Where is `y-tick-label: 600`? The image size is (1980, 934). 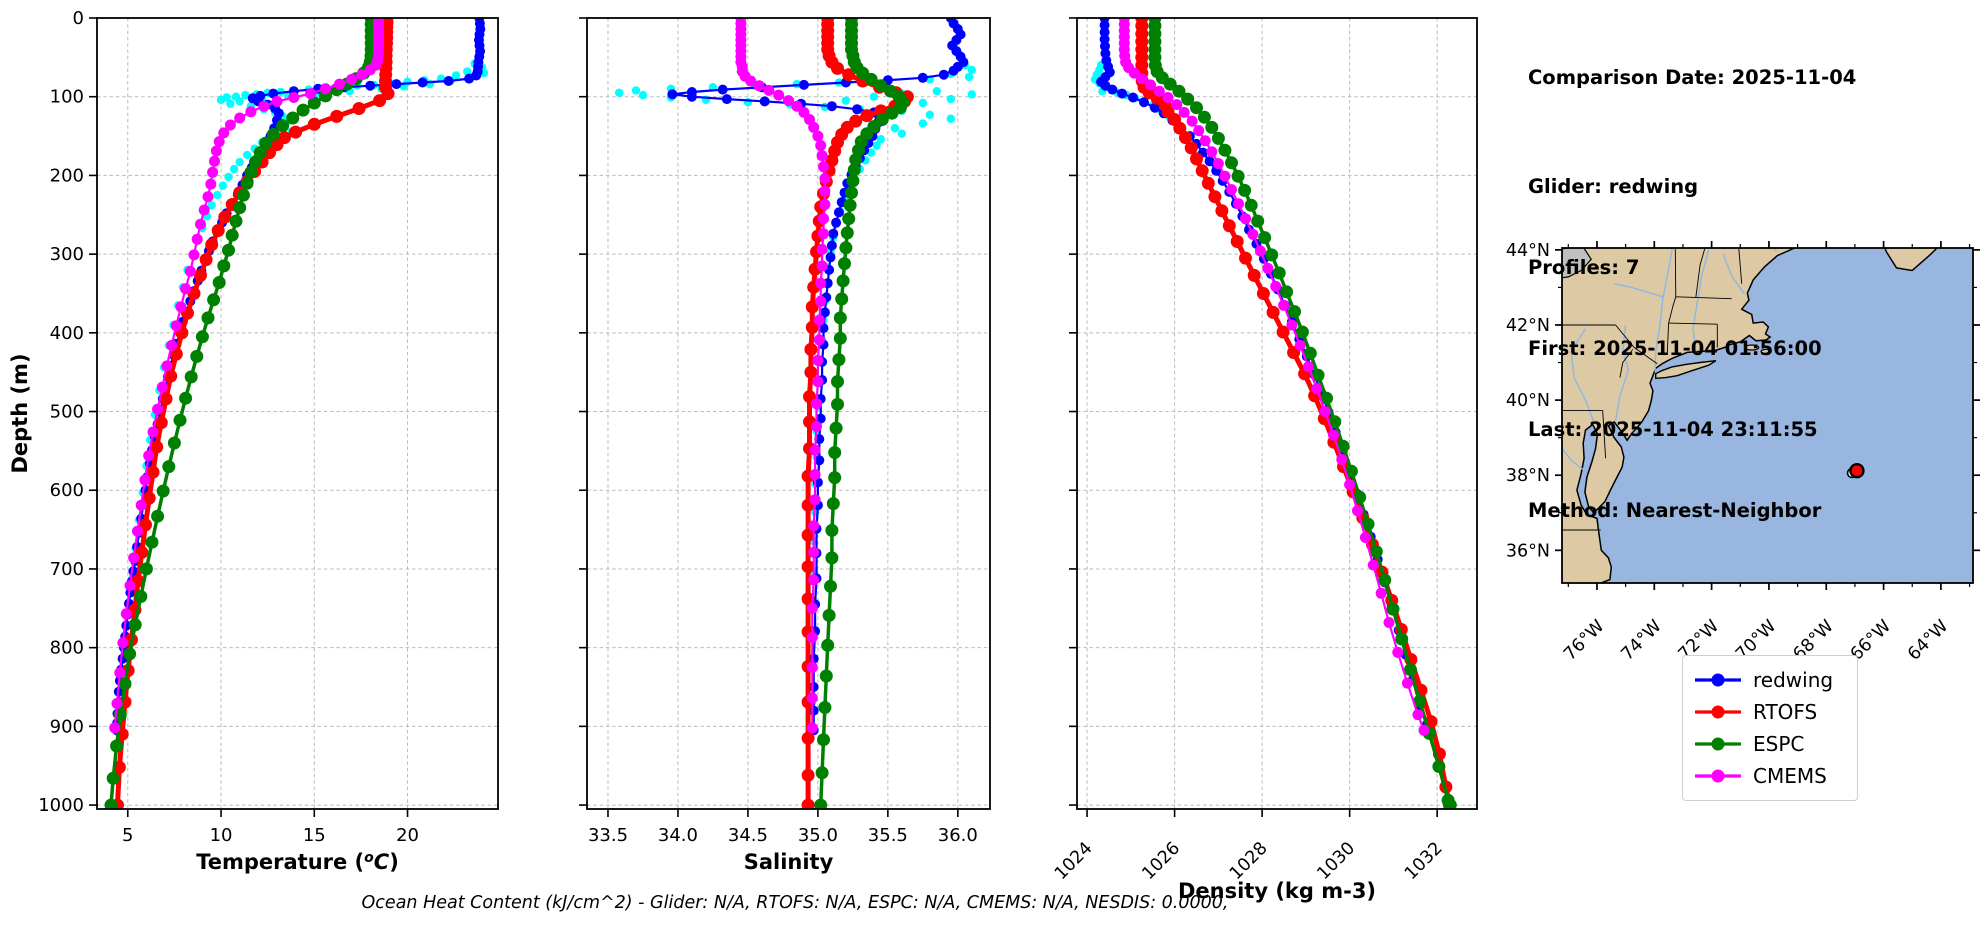 y-tick-label: 600 is located at coordinates (67, 490).